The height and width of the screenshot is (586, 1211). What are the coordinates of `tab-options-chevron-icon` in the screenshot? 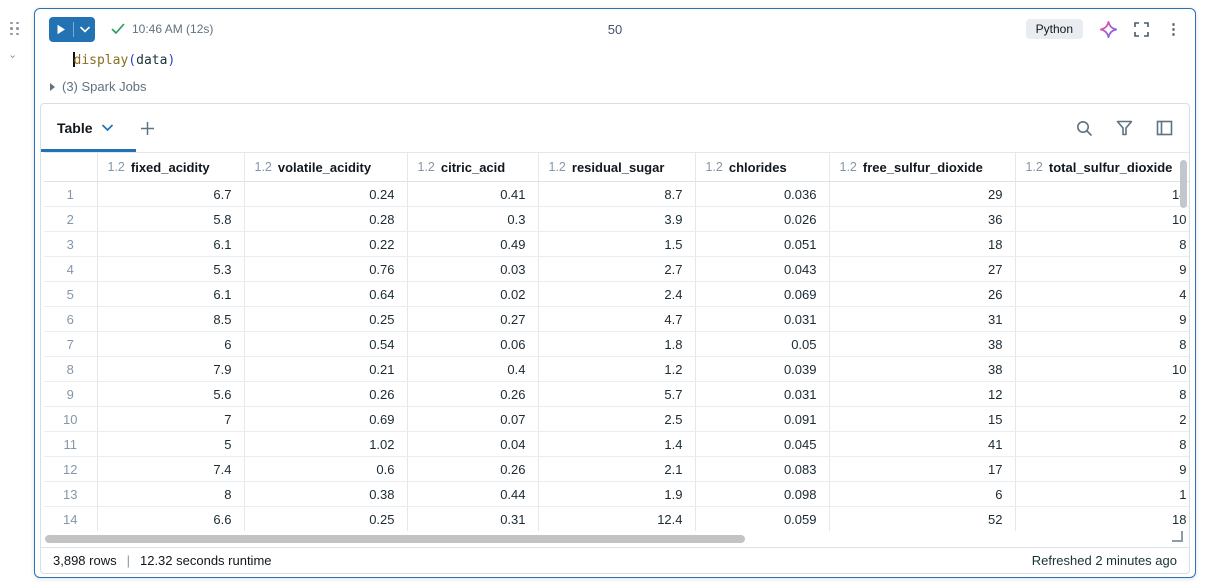 It's located at (107, 128).